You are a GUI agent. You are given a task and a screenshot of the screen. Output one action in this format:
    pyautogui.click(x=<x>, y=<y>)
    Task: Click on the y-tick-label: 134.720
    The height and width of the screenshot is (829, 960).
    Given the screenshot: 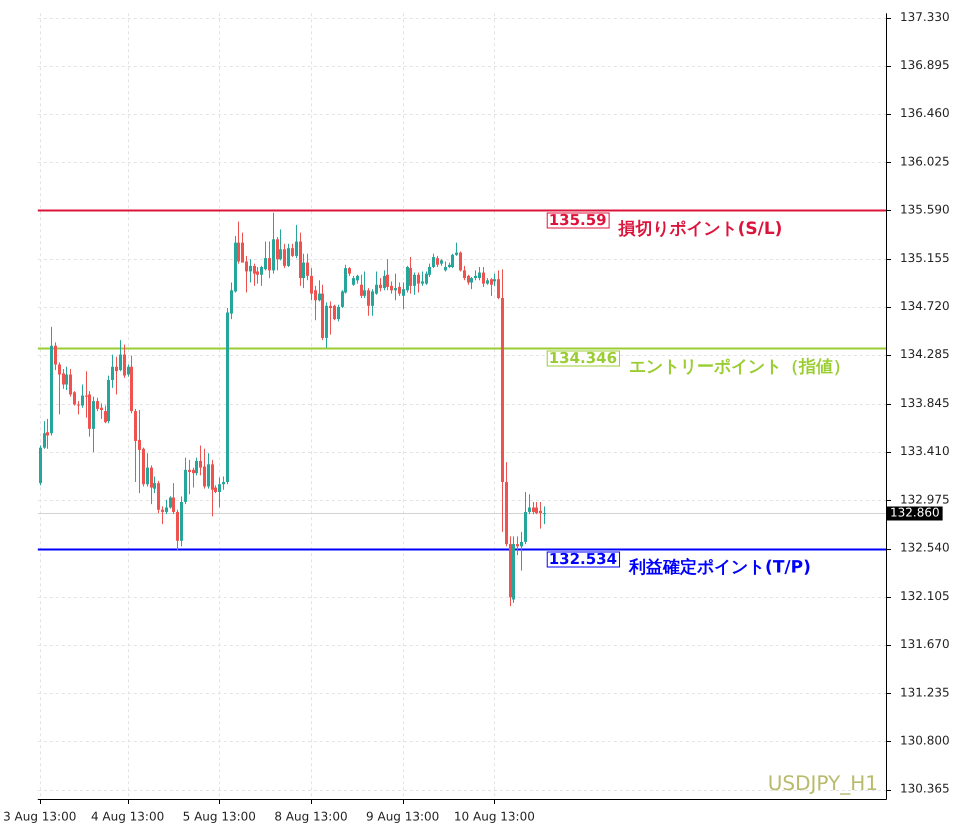 What is the action you would take?
    pyautogui.click(x=925, y=306)
    